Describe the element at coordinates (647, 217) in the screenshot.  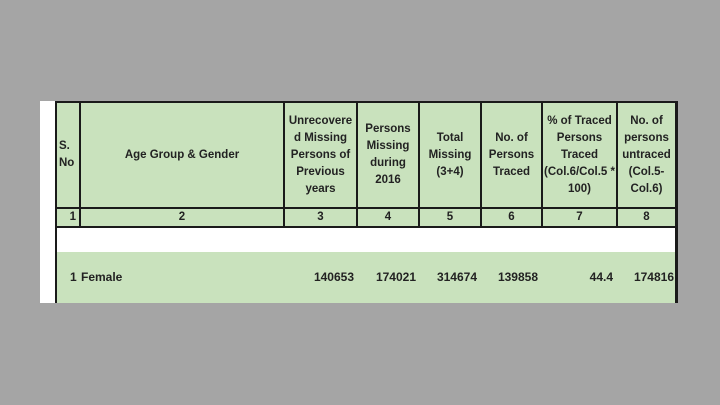
I see `colnum-8: 8` at that location.